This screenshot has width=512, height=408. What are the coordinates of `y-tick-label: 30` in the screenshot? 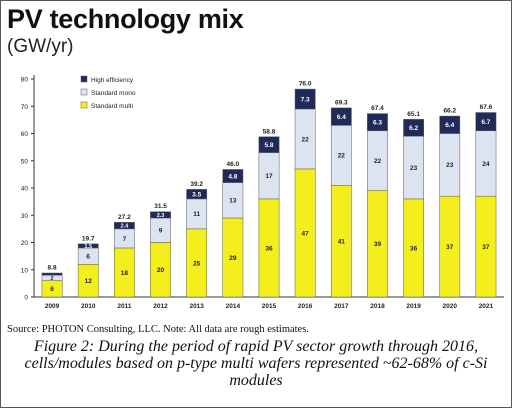 It's located at (25, 216).